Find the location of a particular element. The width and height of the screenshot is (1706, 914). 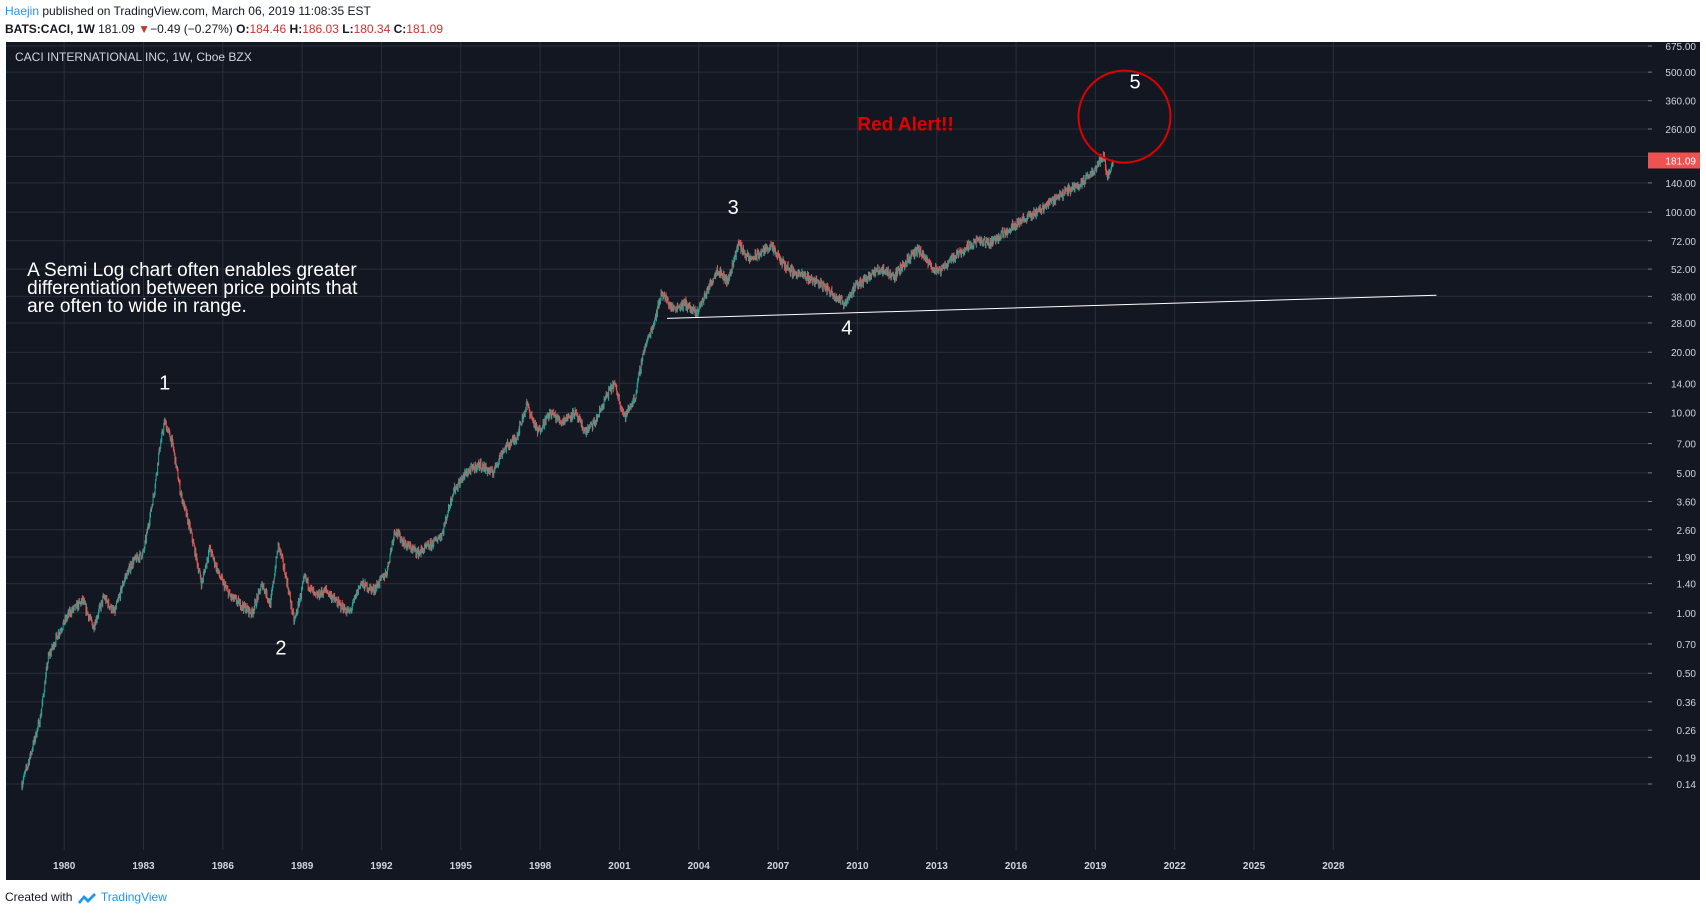

price-change: −0.49 (−0.27%) is located at coordinates (191, 29).